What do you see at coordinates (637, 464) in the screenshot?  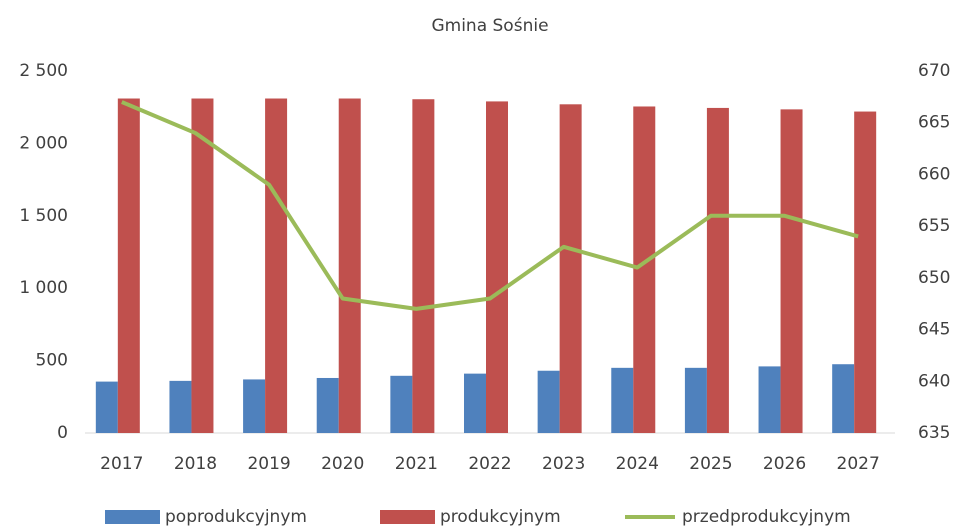 I see `x-tick-label: 2024` at bounding box center [637, 464].